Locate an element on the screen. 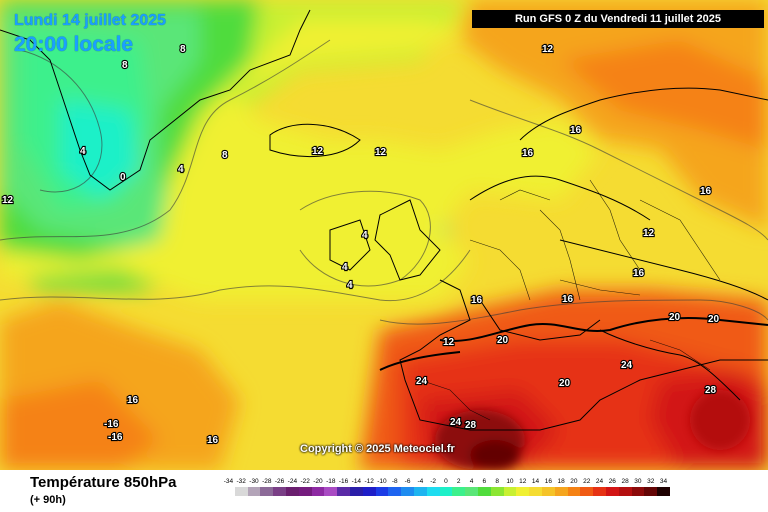 The width and height of the screenshot is (768, 512). scale-value: -8 is located at coordinates (394, 481).